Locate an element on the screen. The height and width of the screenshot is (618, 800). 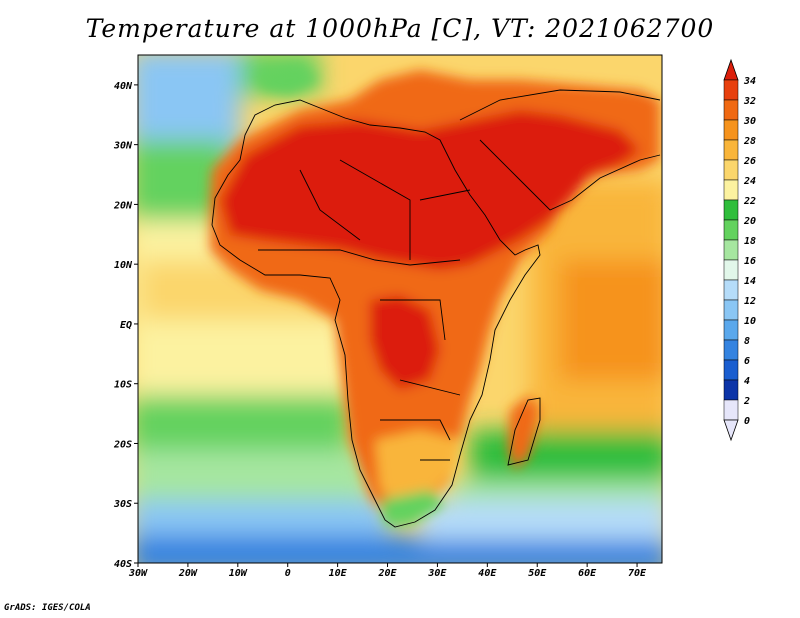
y-tick-label: 40S is located at coordinates (123, 564).